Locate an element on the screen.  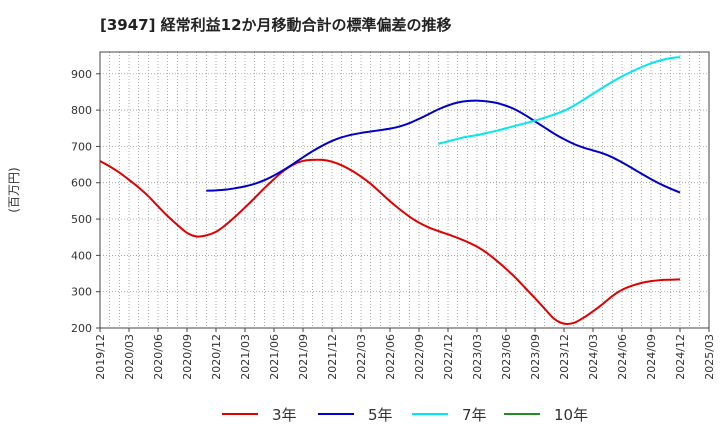
legend: 3年 5年 7年 10年 is located at coordinates (360, 414).